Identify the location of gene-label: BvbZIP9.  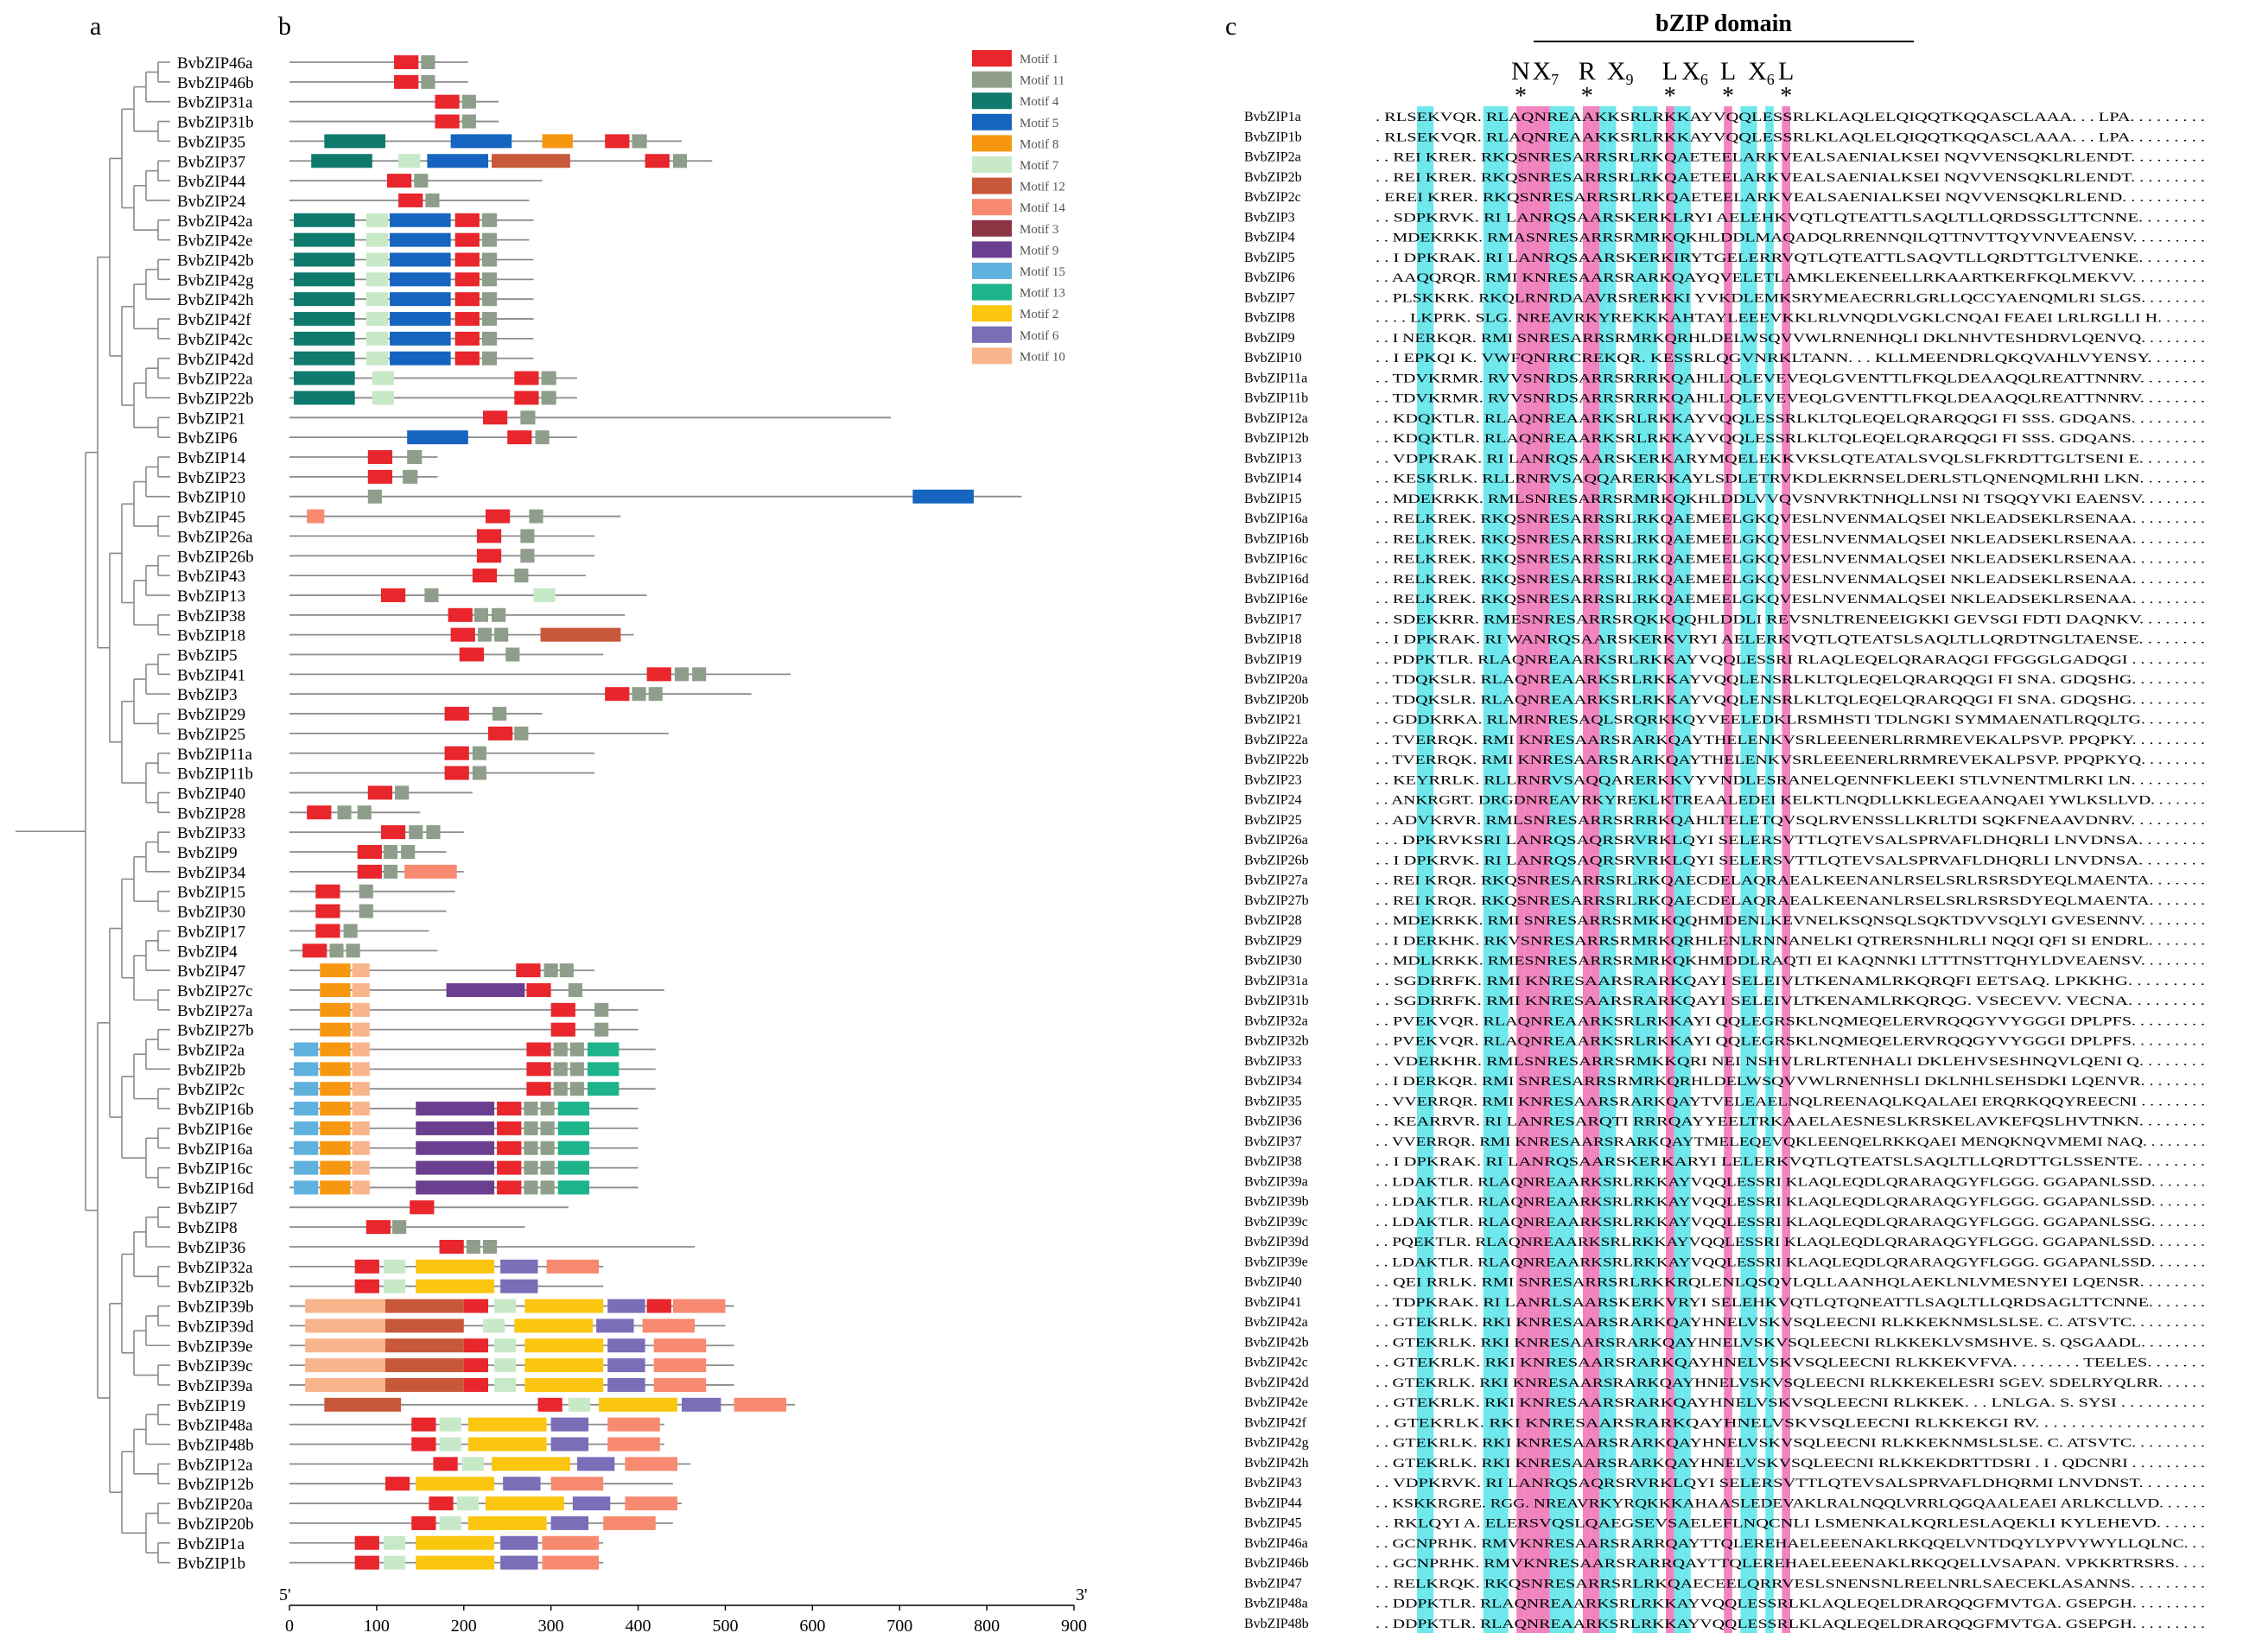
(207, 853).